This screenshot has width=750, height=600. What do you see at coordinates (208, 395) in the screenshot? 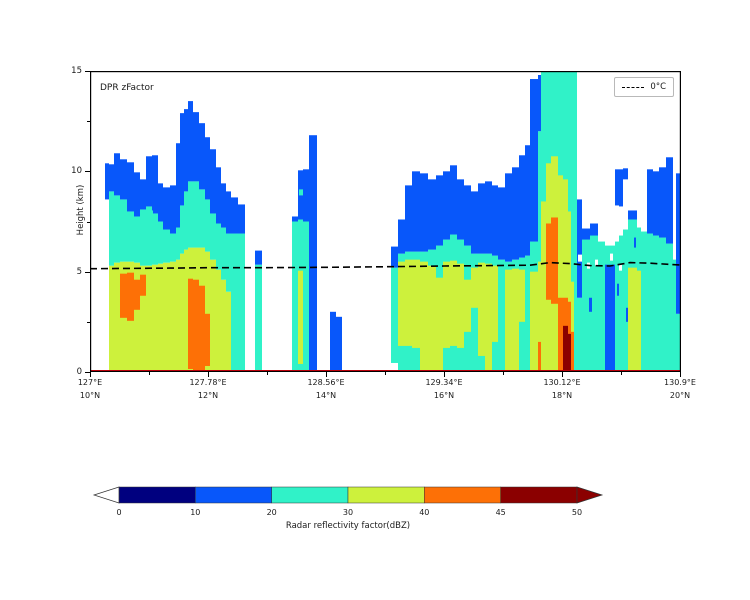
I see `x-tick-latitude: 12°N` at bounding box center [208, 395].